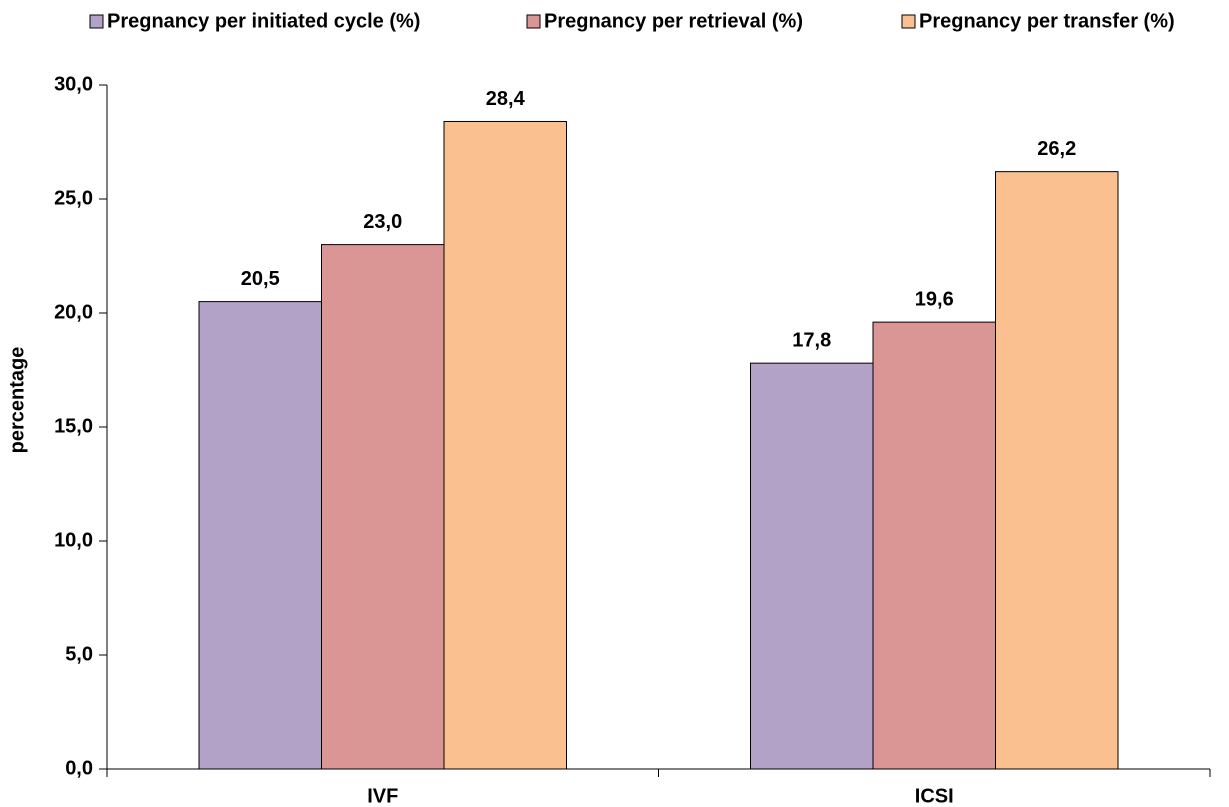 The image size is (1229, 807). Describe the element at coordinates (1056, 149) in the screenshot. I see `data-label: 26,2` at that location.